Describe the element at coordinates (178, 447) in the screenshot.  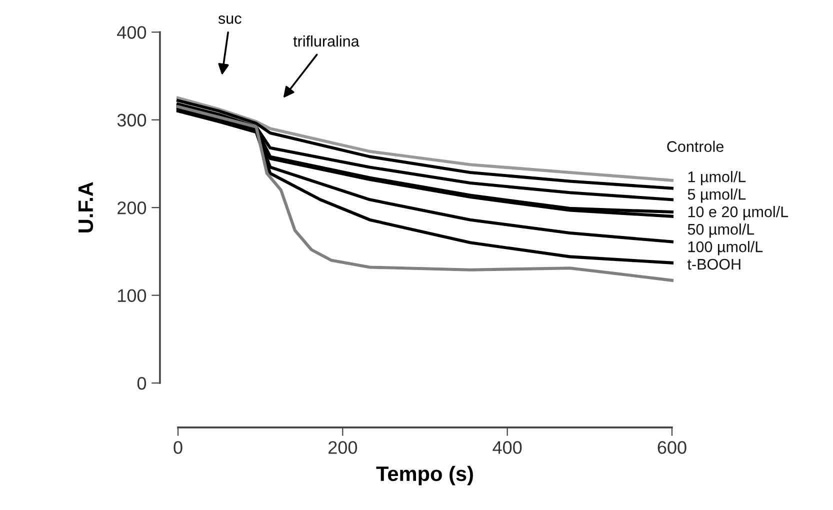
I see `x-tick-label: 0` at that location.